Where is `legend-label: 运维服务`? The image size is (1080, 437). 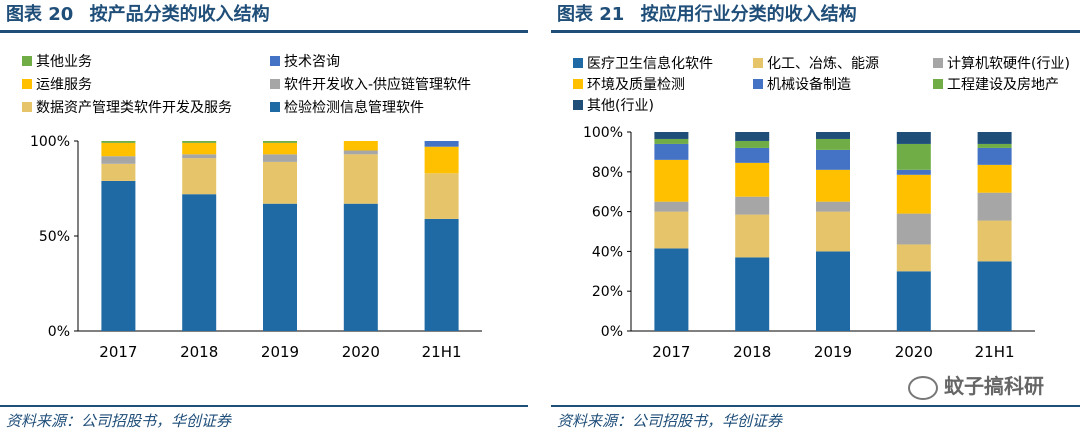
legend-label: 运维服务 is located at coordinates (64, 85).